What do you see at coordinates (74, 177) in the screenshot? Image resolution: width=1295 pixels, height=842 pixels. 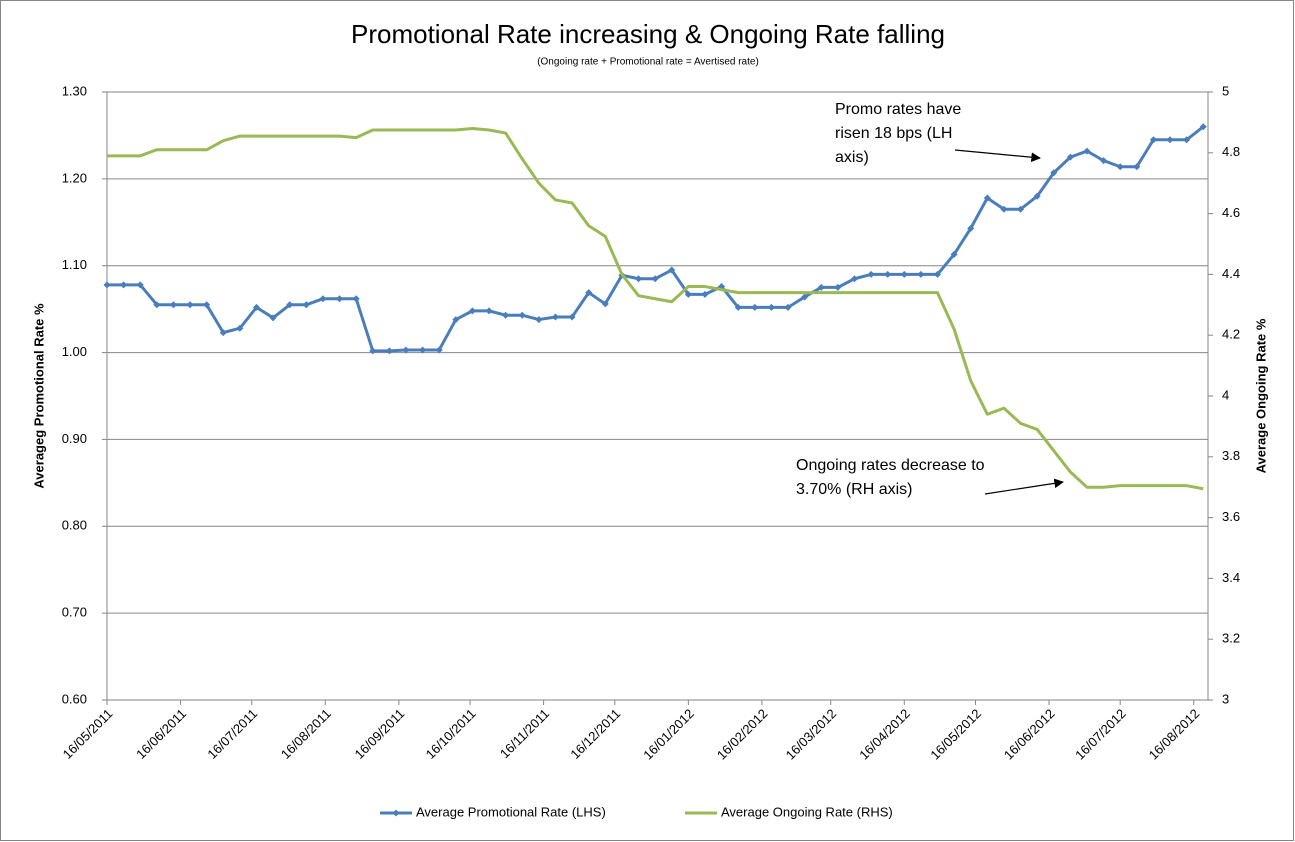 I see `y-tick-label: 1.20` at bounding box center [74, 177].